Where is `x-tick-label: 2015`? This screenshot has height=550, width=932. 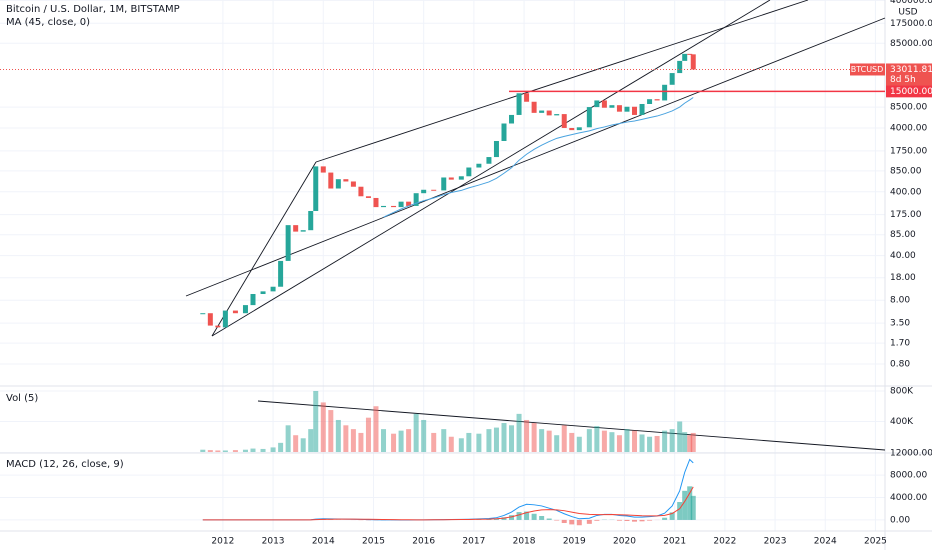
x-tick-label: 2015 is located at coordinates (373, 542).